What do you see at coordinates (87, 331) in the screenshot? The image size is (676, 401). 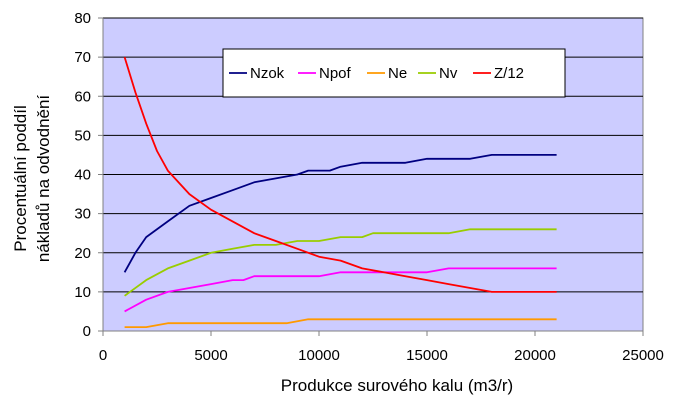 I see `y-tick-label: 0` at bounding box center [87, 331].